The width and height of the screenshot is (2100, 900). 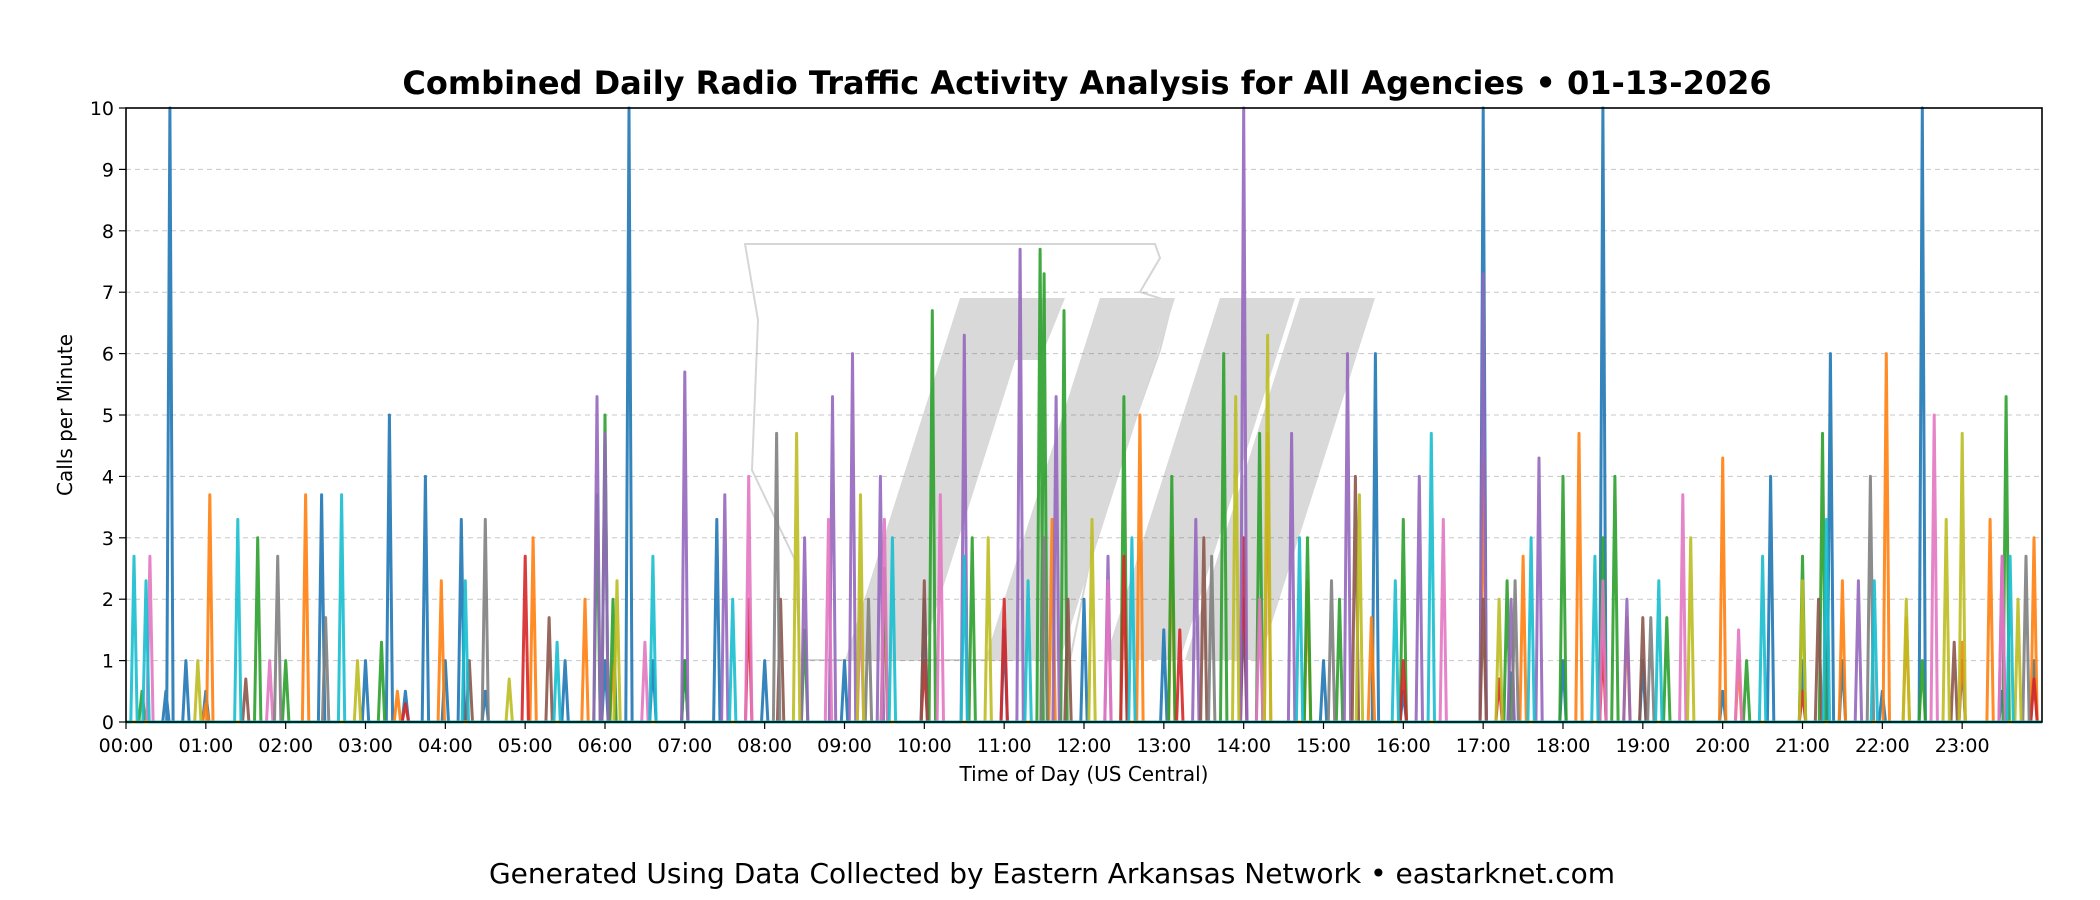 What do you see at coordinates (102, 109) in the screenshot?
I see `y-tick-label: 10` at bounding box center [102, 109].